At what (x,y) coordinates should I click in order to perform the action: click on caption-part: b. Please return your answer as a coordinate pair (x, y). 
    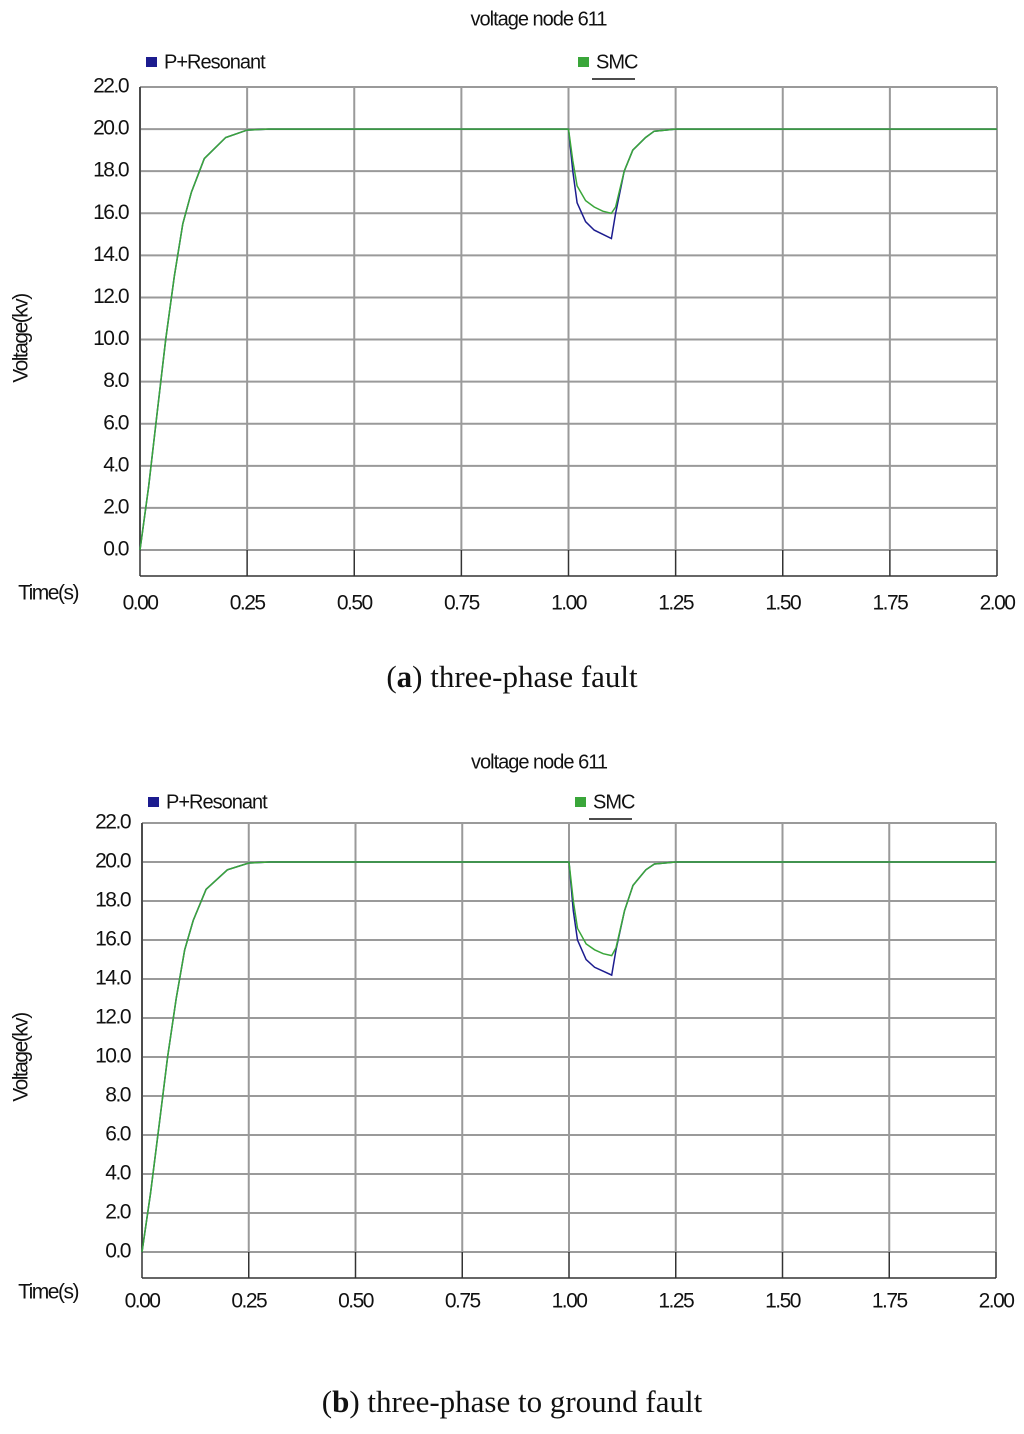
    Looking at the image, I should click on (340, 1401).